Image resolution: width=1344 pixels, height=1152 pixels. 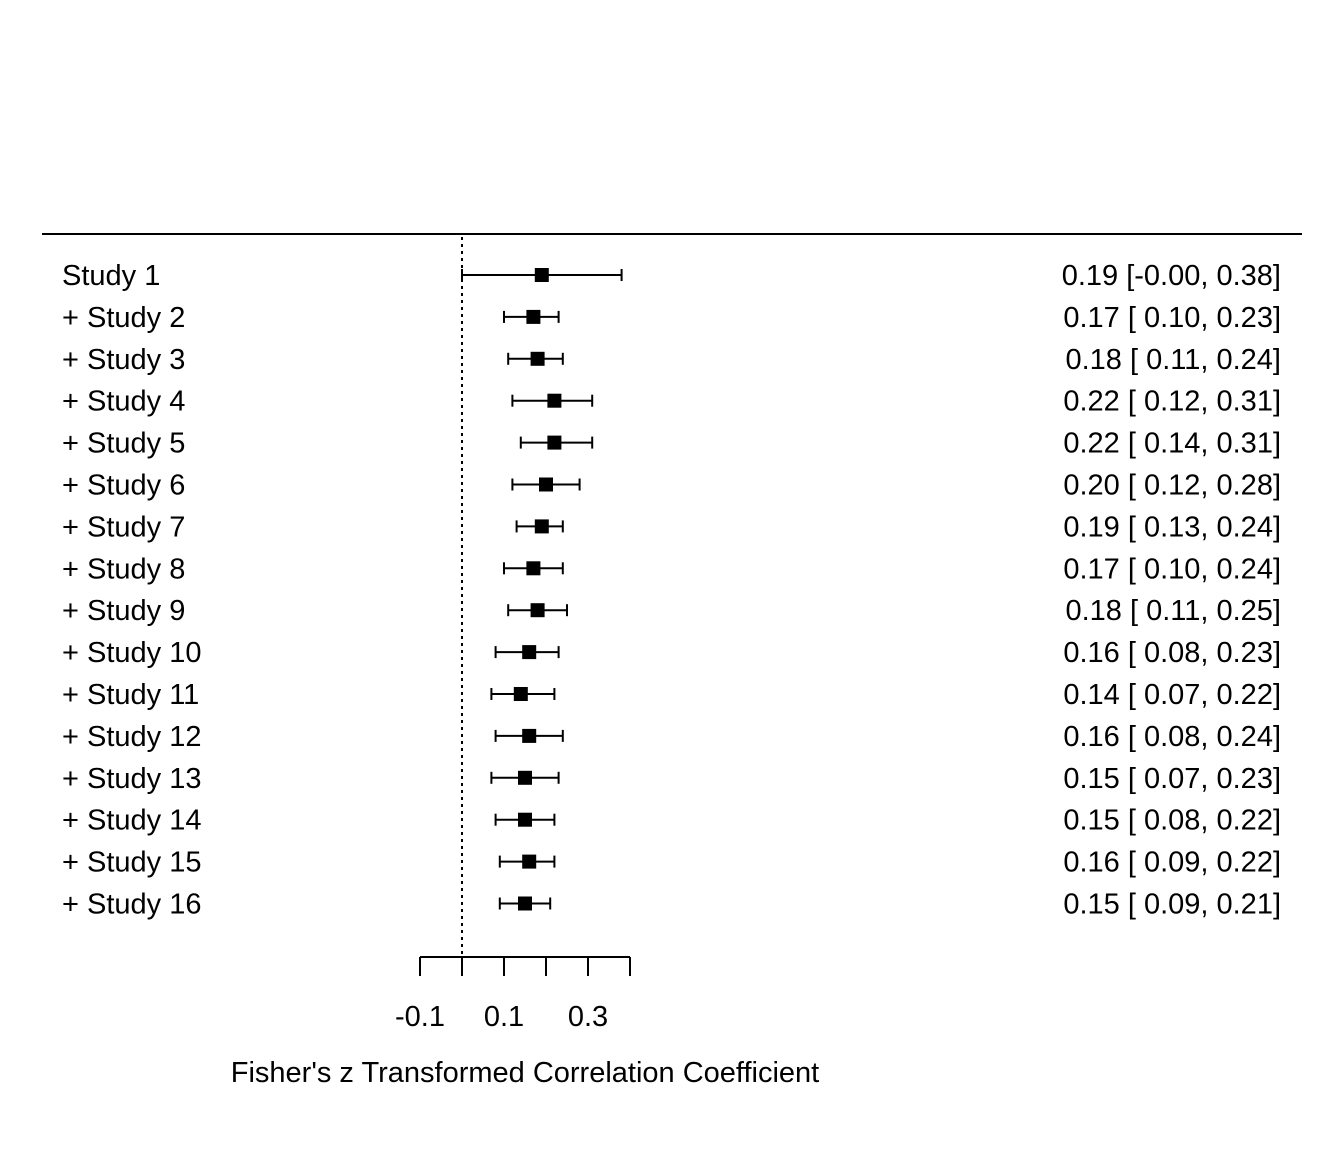 What do you see at coordinates (513, 994) in the screenshot?
I see `x-axis: -0.1 0.1 0.3` at bounding box center [513, 994].